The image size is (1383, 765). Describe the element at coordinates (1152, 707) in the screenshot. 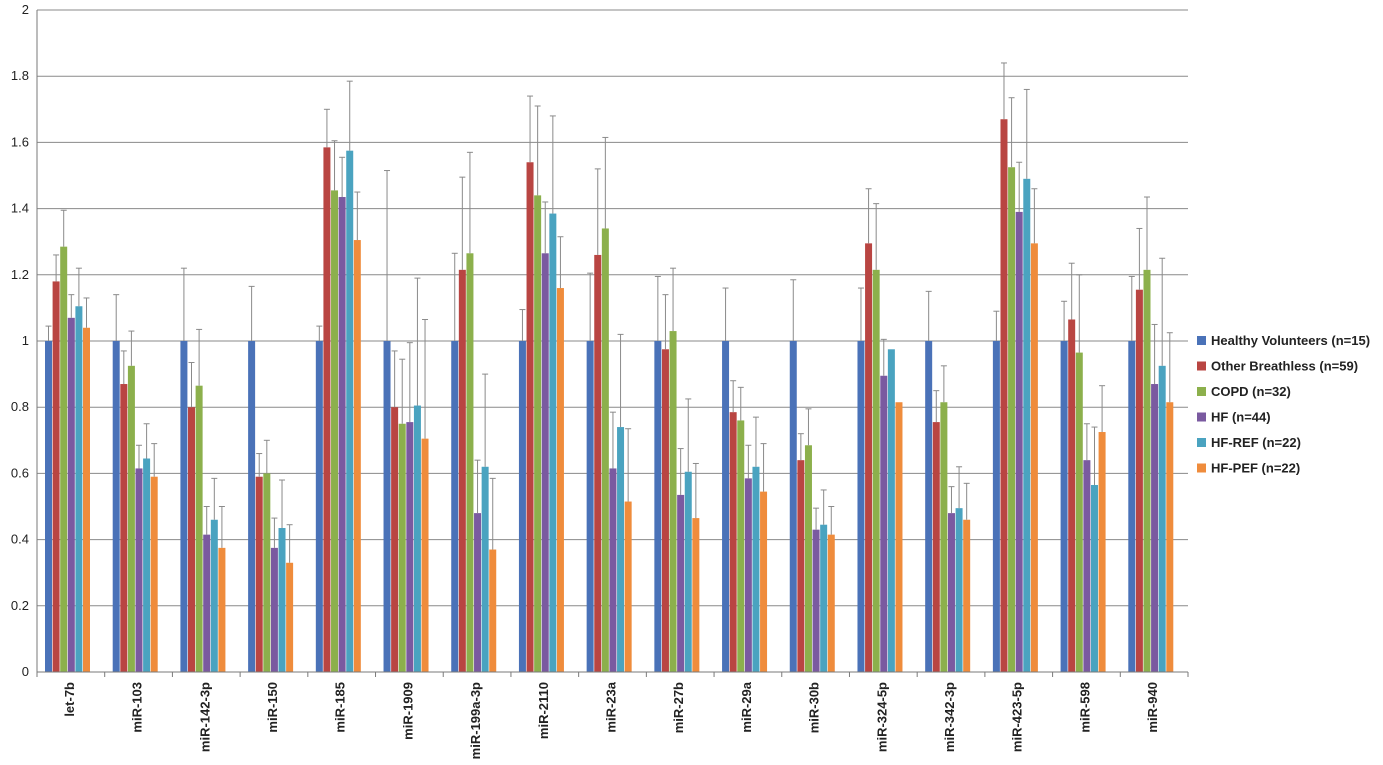

I see `x-tick-label: miR-940` at that location.